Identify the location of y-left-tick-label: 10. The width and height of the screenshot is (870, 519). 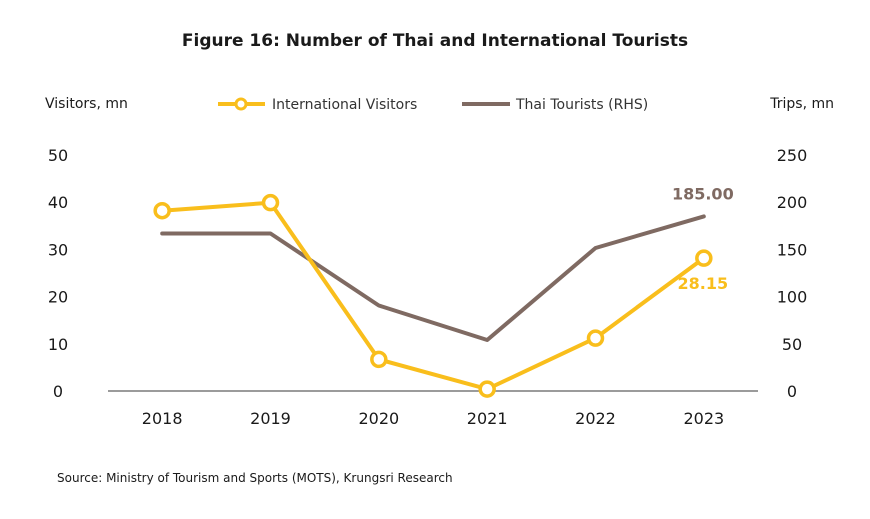
(58, 344).